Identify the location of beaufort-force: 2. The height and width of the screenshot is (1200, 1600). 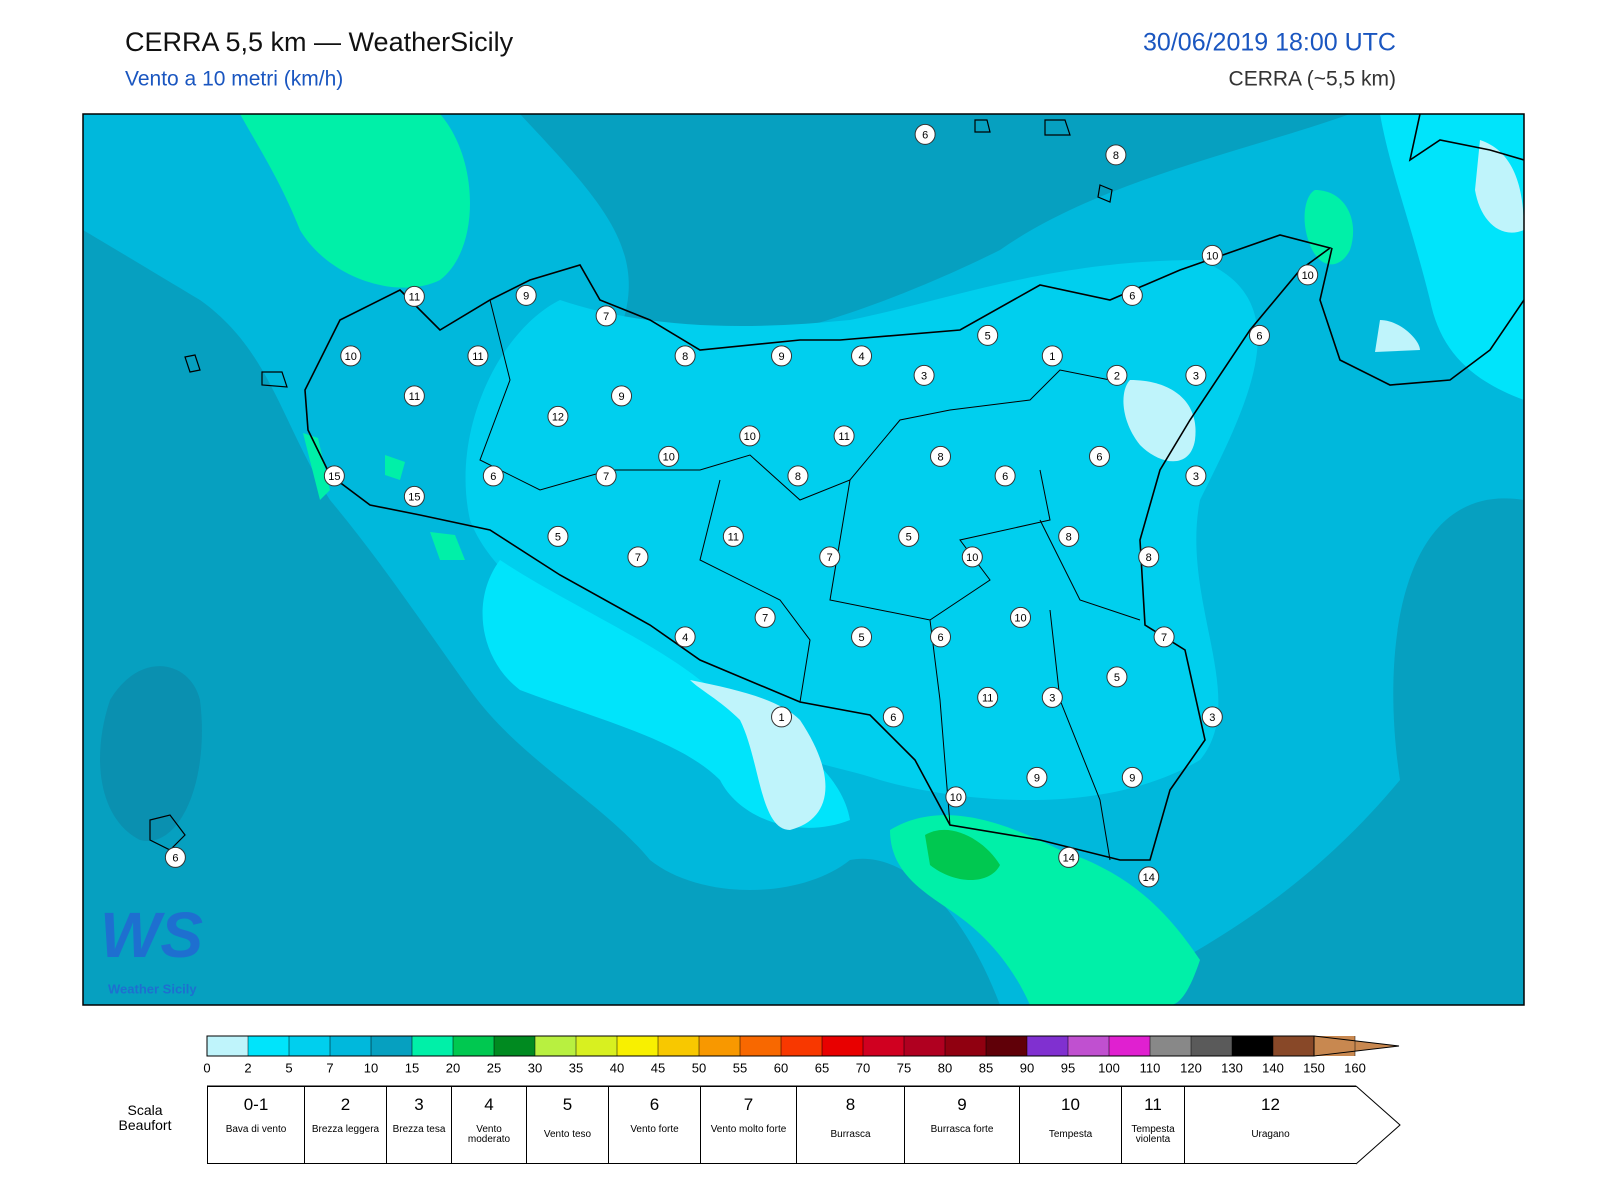
(345, 1104).